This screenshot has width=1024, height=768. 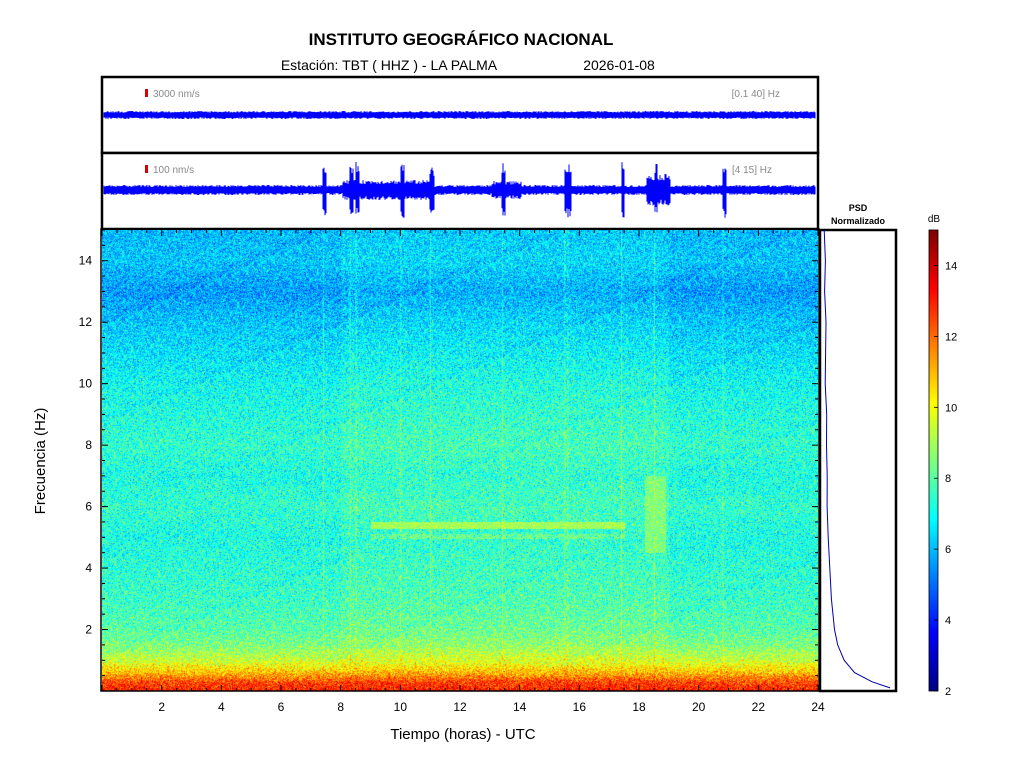 What do you see at coordinates (86, 384) in the screenshot?
I see `y-tick-label: 10` at bounding box center [86, 384].